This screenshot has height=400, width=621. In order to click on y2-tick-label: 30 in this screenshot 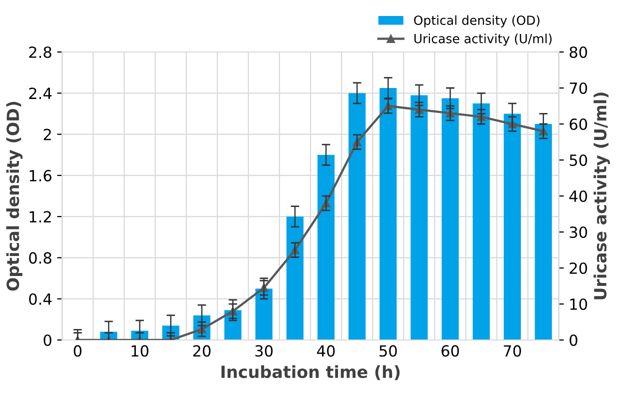, I will do `click(579, 232)`.